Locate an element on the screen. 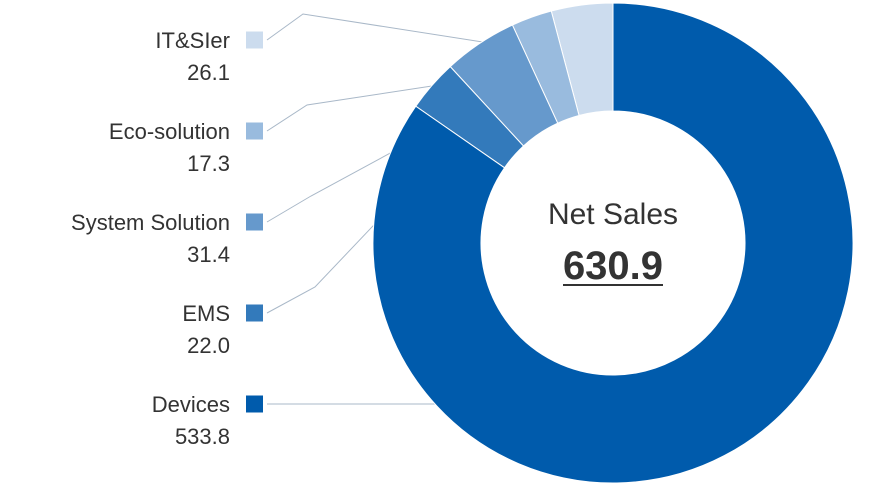 The image size is (880, 485). legend-swatch-ems is located at coordinates (254, 313).